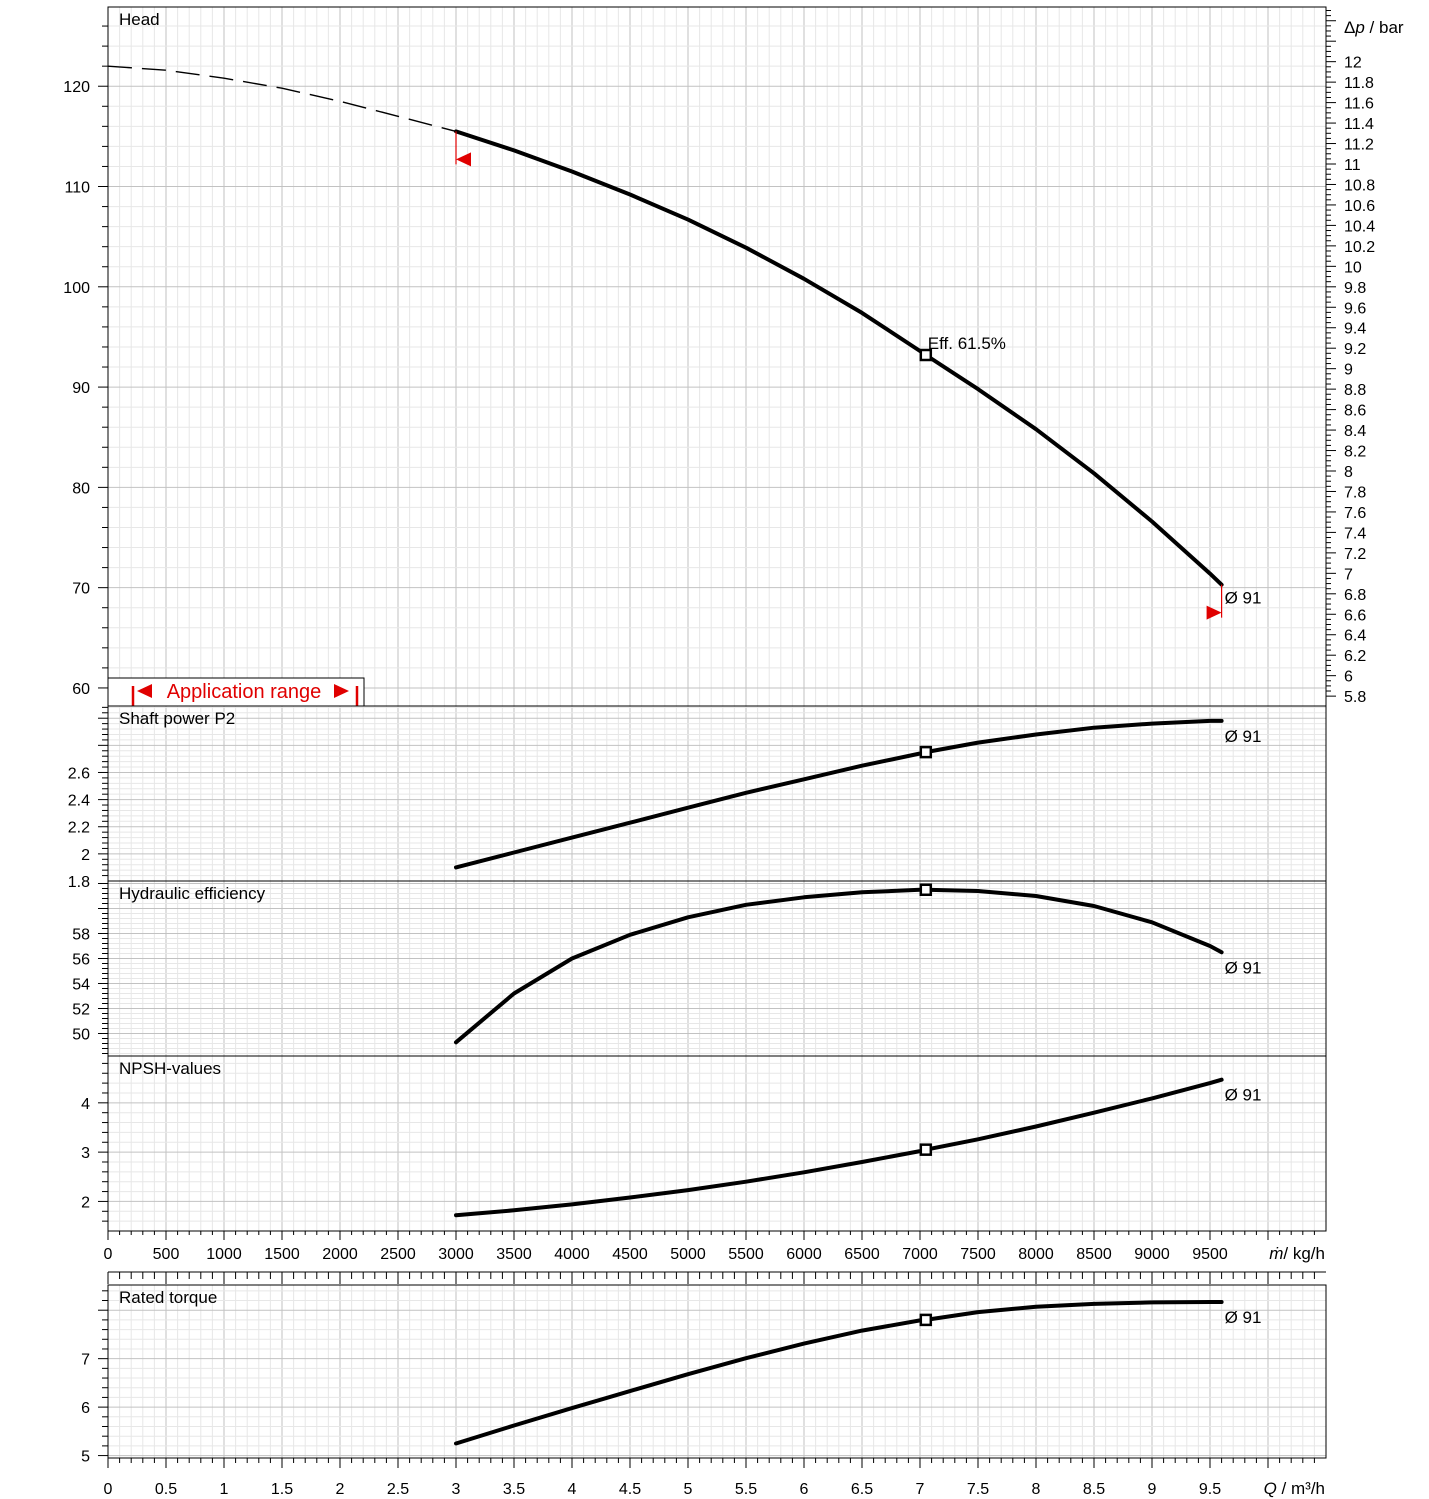 The height and width of the screenshot is (1499, 1429). Describe the element at coordinates (688, 1489) in the screenshot. I see `flow-tick-label: 5` at that location.